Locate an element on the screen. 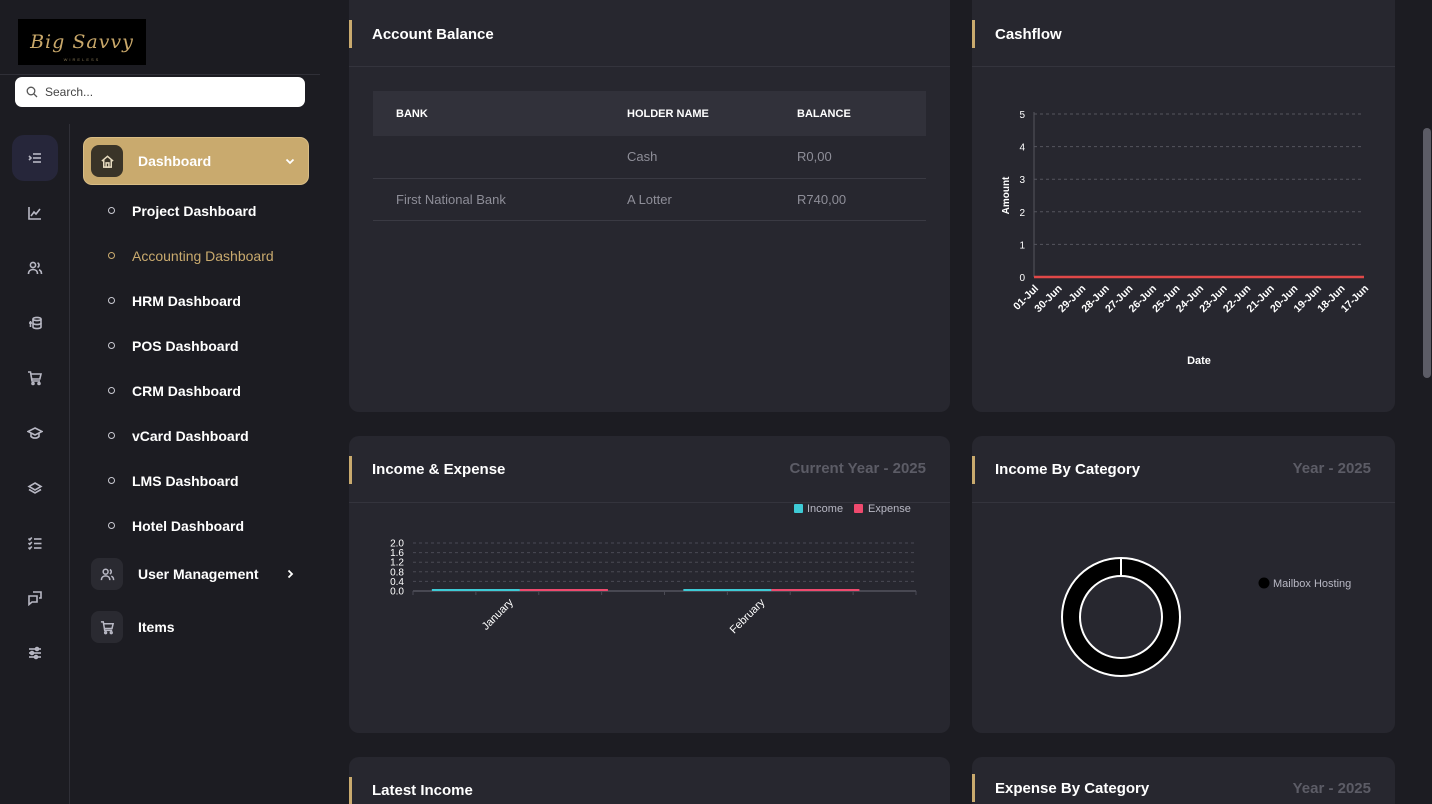 This screenshot has height=804, width=1432. sidebar-item-label: Items is located at coordinates (156, 627).